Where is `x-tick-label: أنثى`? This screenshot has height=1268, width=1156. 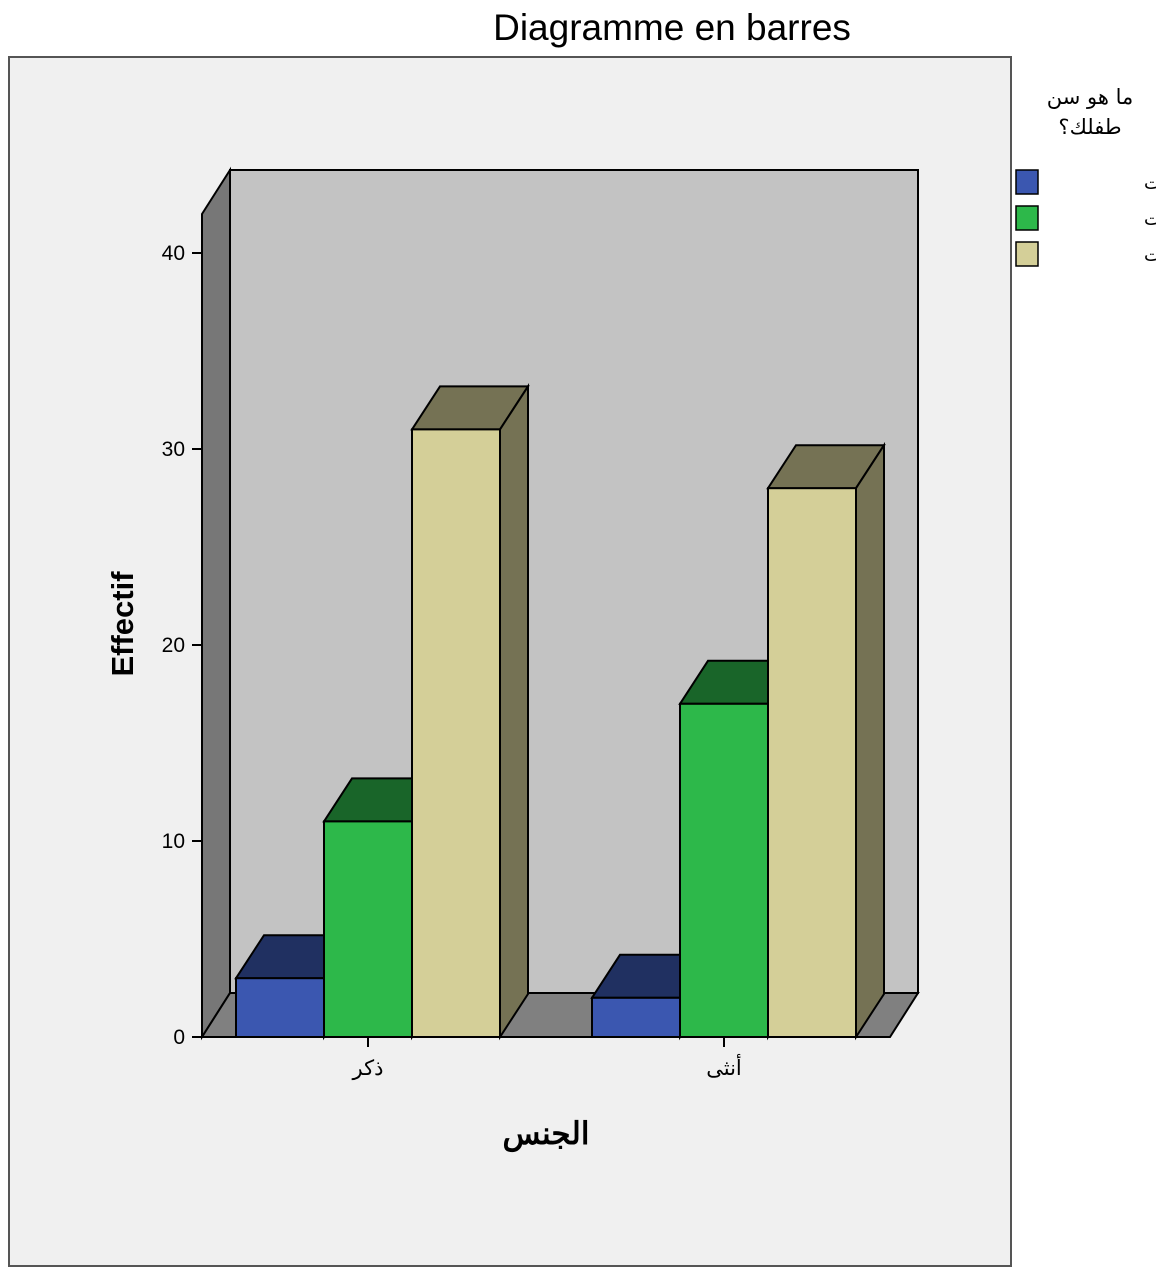 x-tick-label: أنثى is located at coordinates (724, 1066).